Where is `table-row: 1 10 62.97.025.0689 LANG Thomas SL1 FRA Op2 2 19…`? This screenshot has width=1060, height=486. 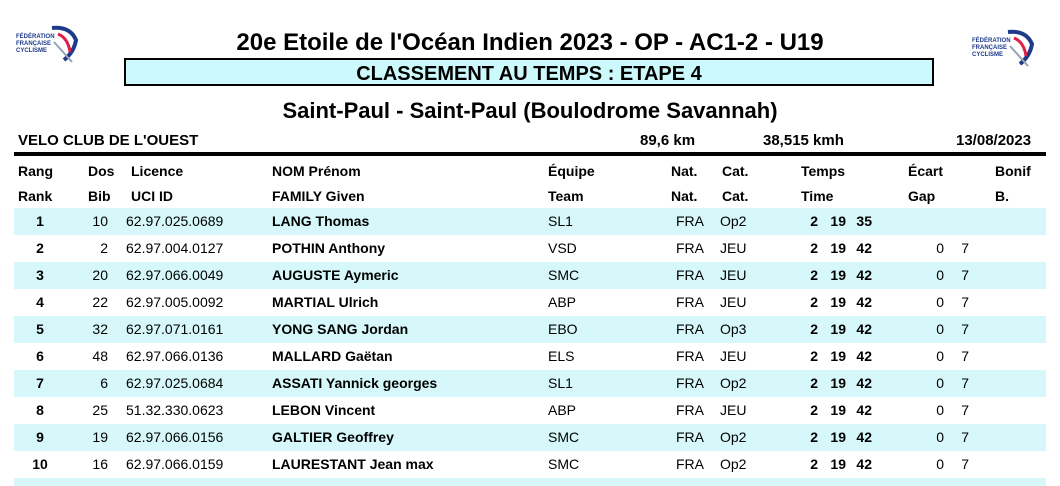 table-row: 1 10 62.97.025.0689 LANG Thomas SL1 FRA Op2 2 19… is located at coordinates (530, 221).